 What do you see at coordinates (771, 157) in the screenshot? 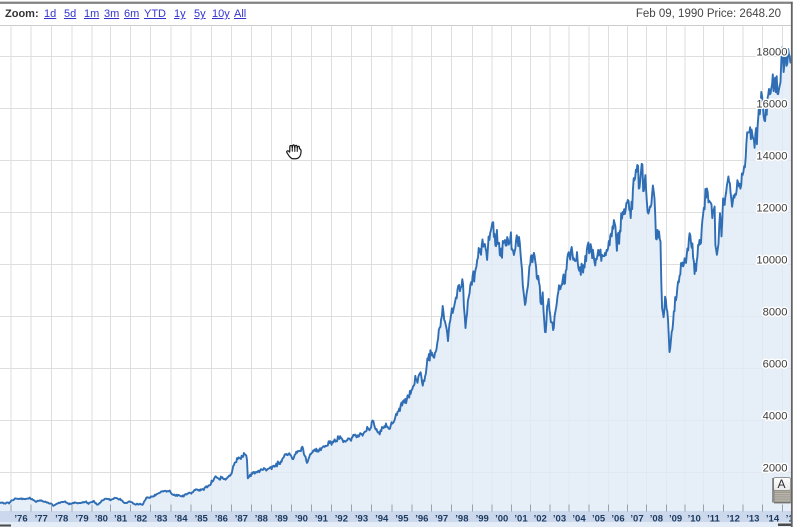
I see `svg-text: 14000` at bounding box center [771, 157].